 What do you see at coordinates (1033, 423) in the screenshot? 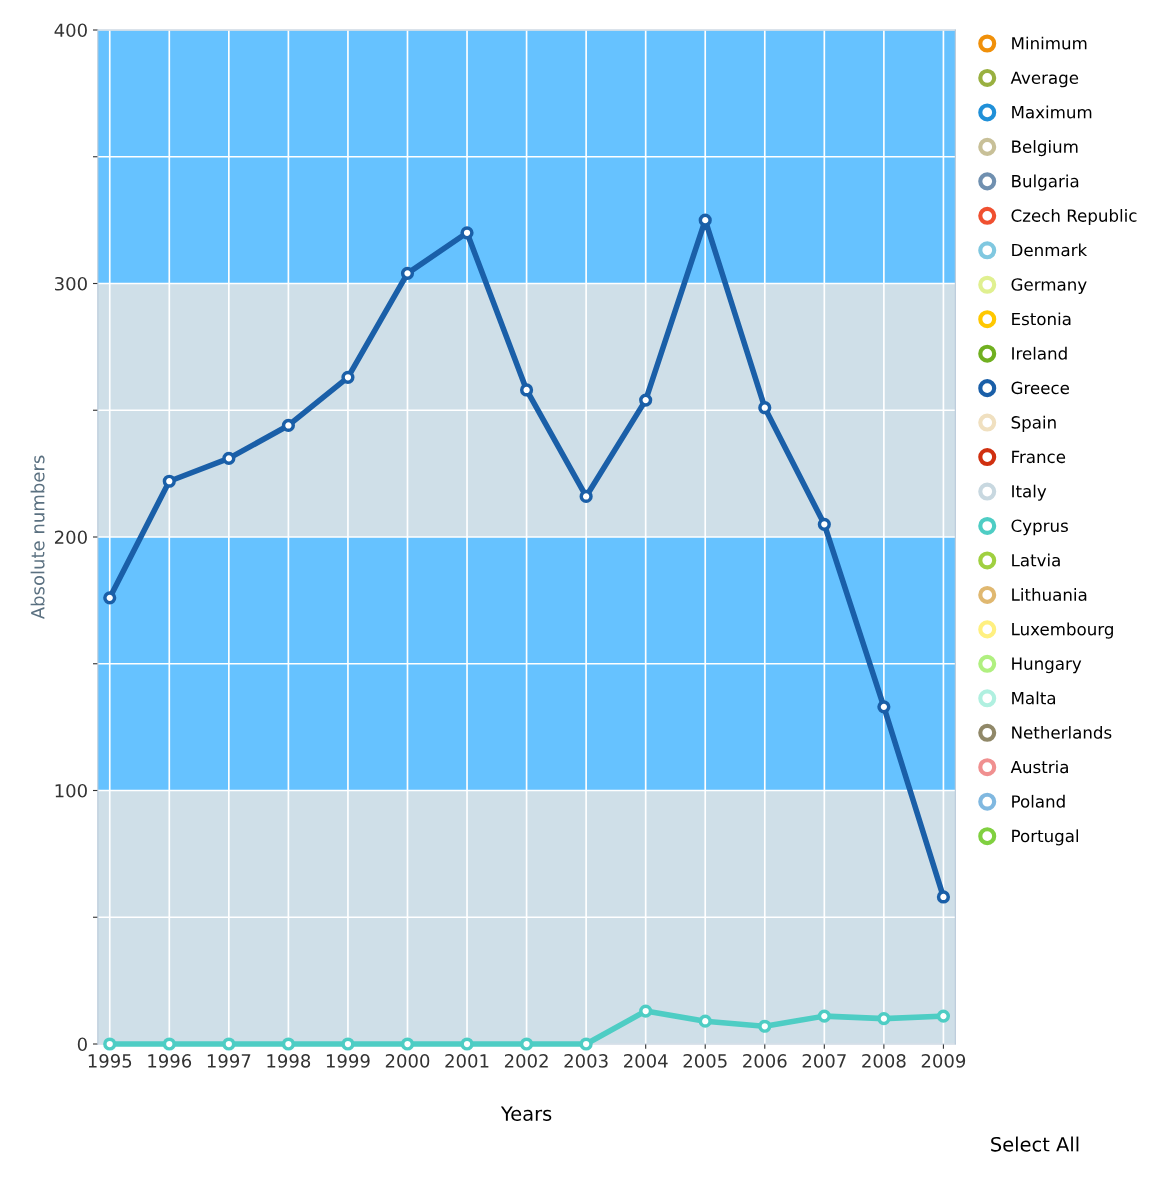
I see `legend-label: Spain` at bounding box center [1033, 423].